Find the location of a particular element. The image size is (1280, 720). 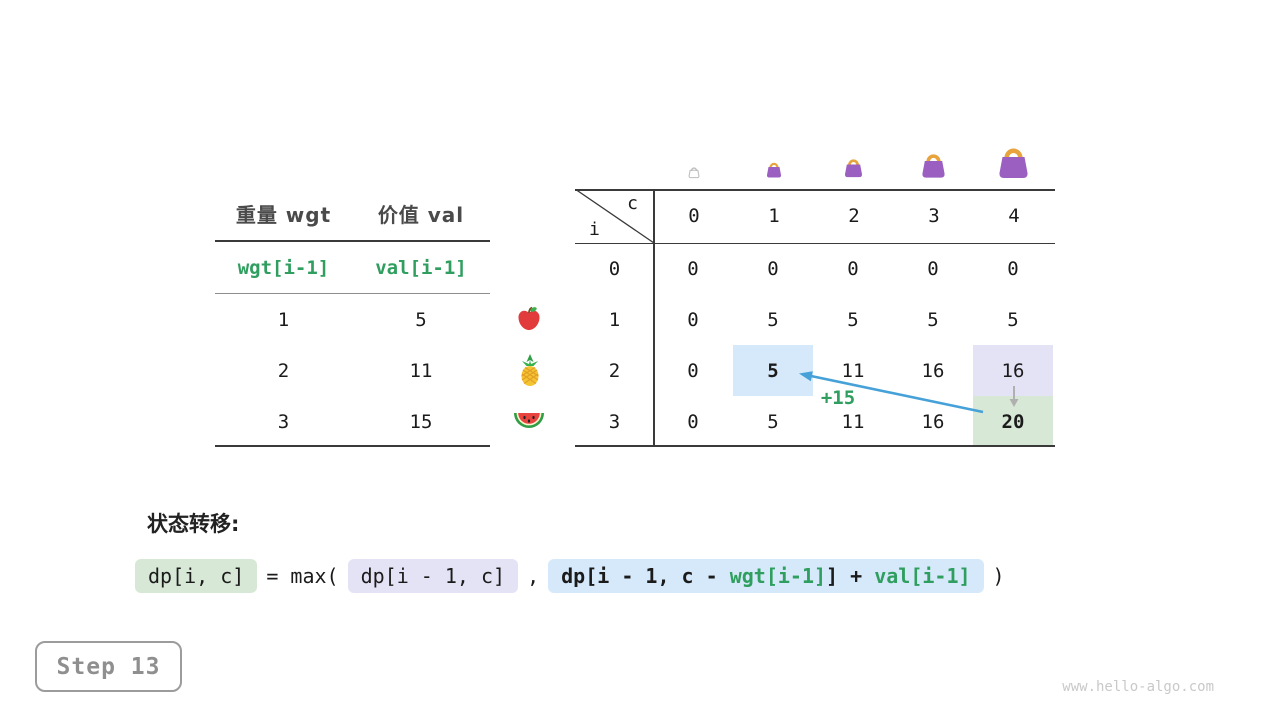

dp-col-header-2: 2 is located at coordinates (854, 216).